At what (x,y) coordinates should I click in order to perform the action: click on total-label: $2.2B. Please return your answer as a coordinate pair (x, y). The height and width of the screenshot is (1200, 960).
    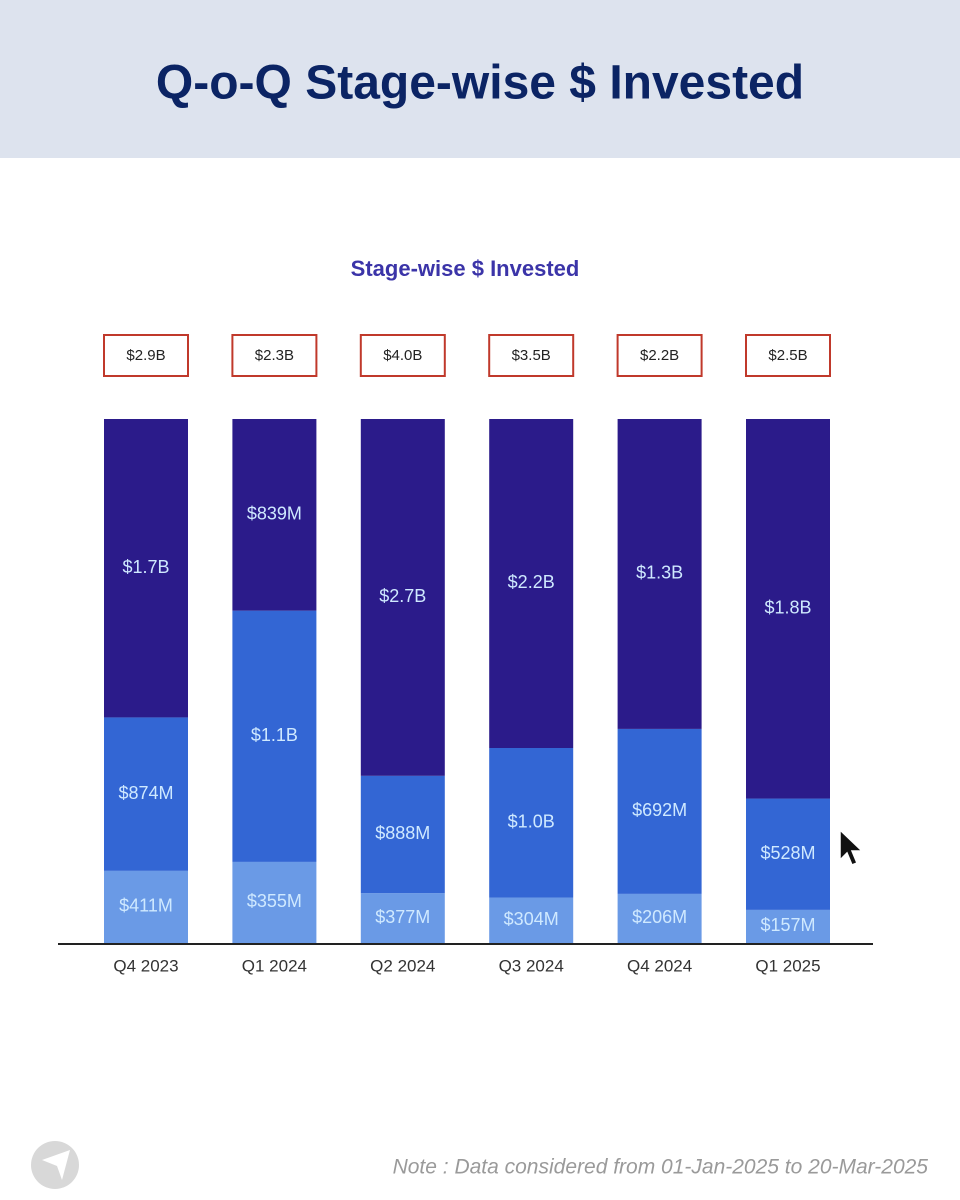
    Looking at the image, I should click on (659, 355).